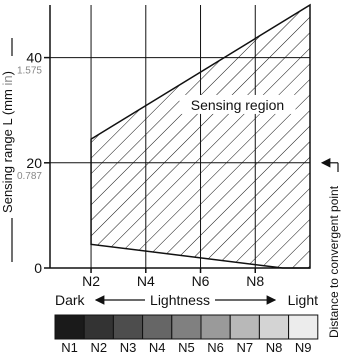 This screenshot has height=357, width=349. Describe the element at coordinates (244, 347) in the screenshot. I see `lightness-swatch-label: N7` at that location.